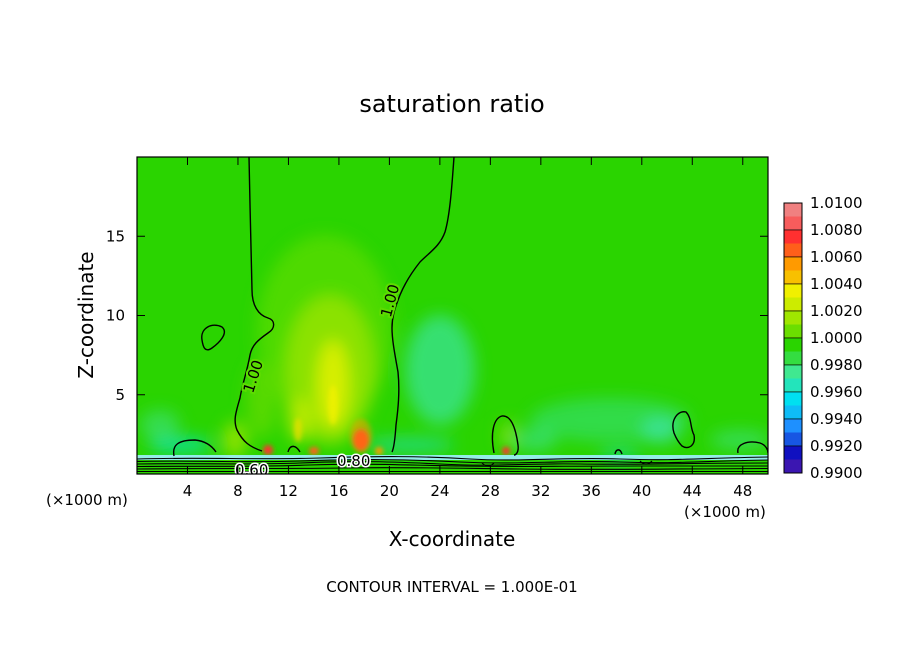  I want to click on colorbar-level-label: 0.9980, so click(836, 365).